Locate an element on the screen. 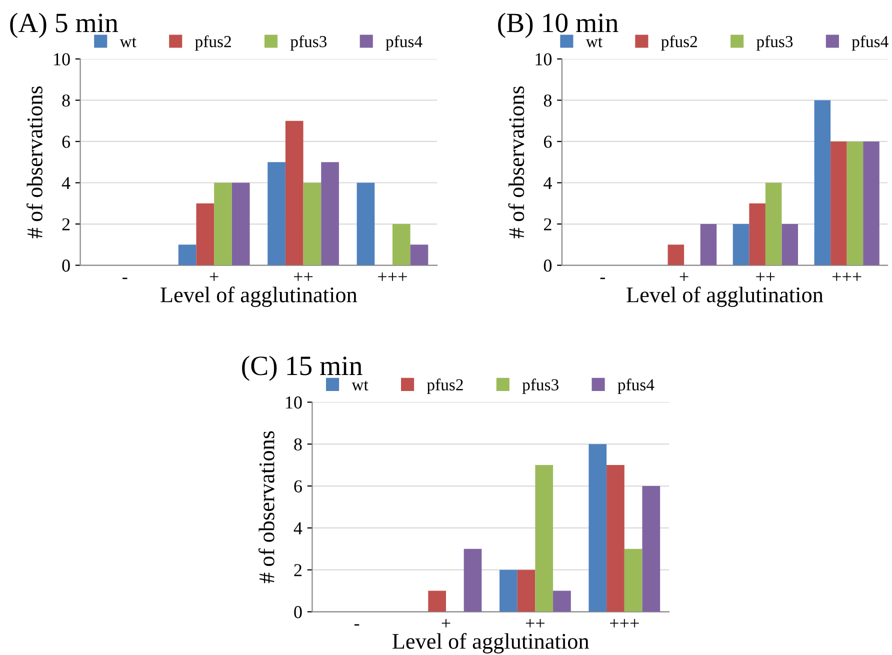 The height and width of the screenshot is (655, 892). chart-title: (B) 10 min is located at coordinates (558, 25).